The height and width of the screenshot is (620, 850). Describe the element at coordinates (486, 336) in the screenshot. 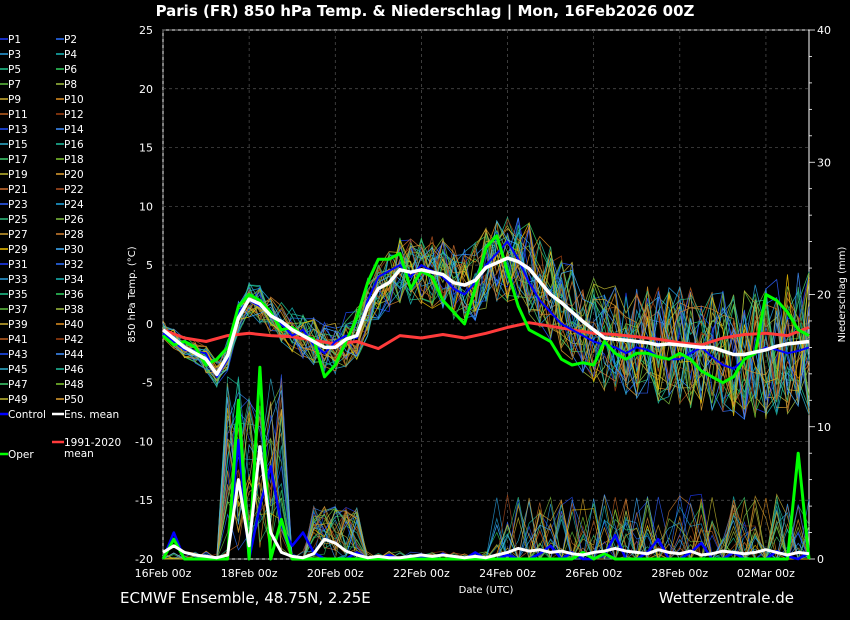

I see `climate-mean-line` at that location.